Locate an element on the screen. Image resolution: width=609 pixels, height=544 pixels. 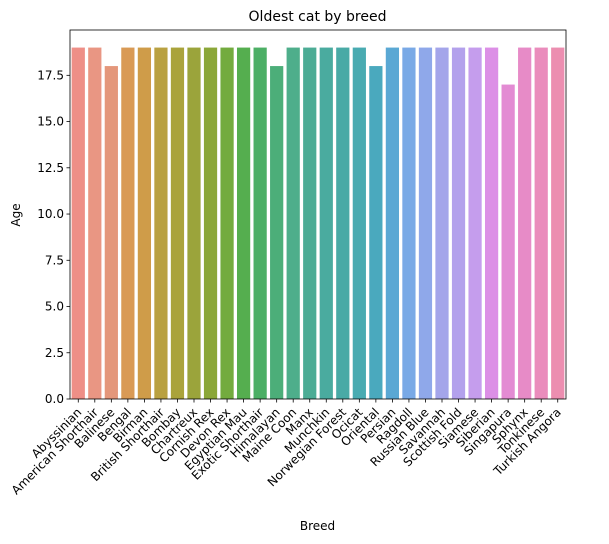
y-axis-label: Age is located at coordinates (16, 214).